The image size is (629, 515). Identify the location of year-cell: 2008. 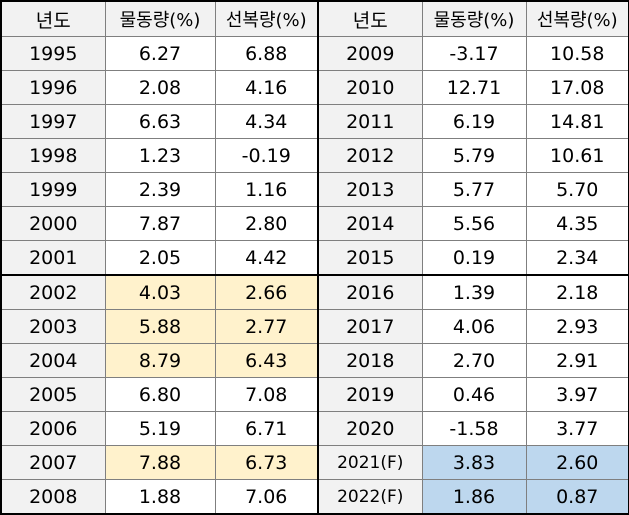
(53, 497).